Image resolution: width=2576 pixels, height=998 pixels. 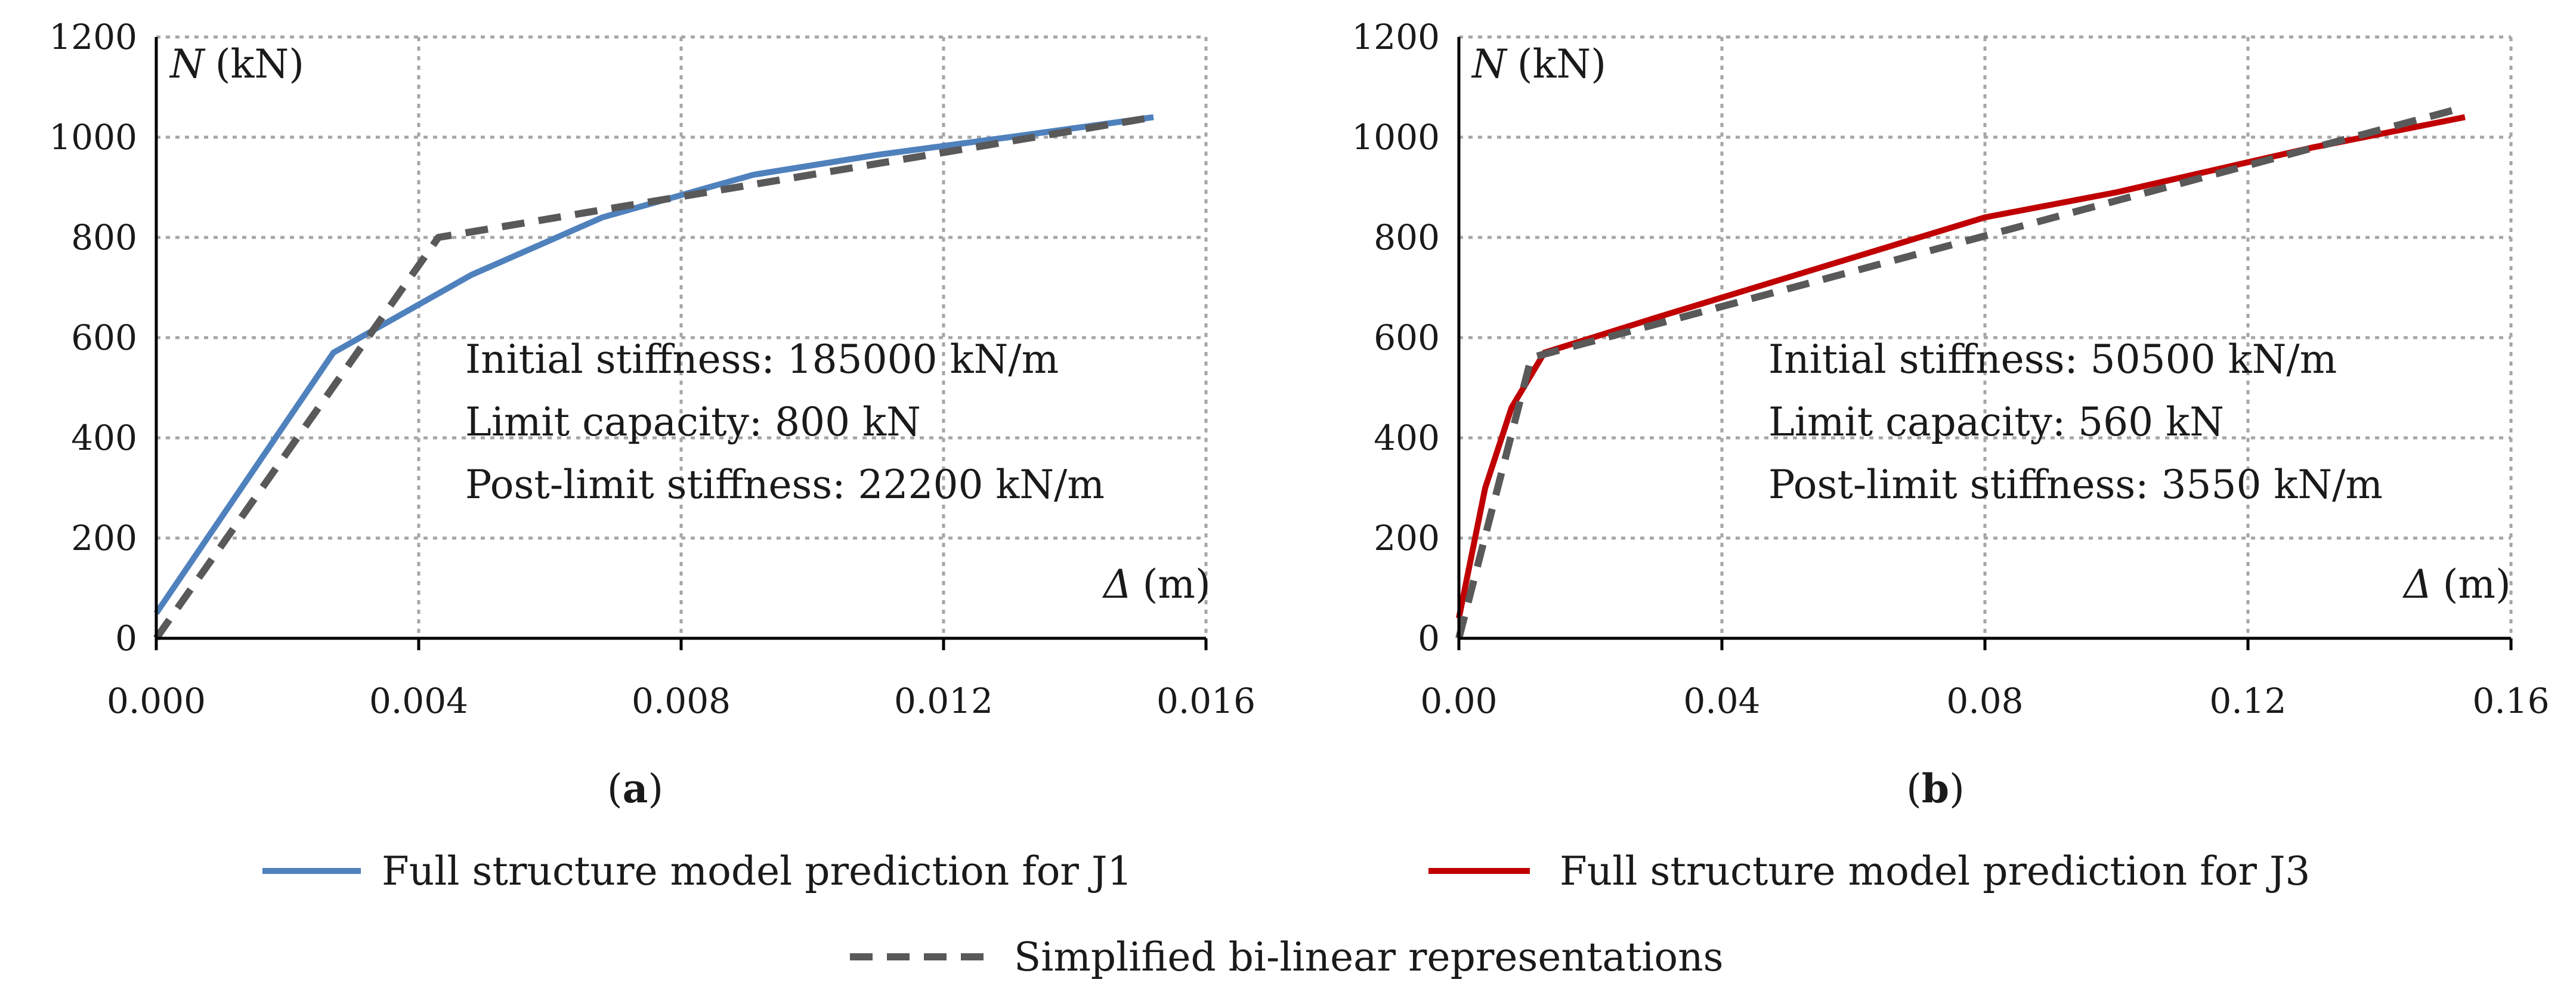 What do you see at coordinates (1458, 701) in the screenshot?
I see `x-tick-label: 0.00` at bounding box center [1458, 701].